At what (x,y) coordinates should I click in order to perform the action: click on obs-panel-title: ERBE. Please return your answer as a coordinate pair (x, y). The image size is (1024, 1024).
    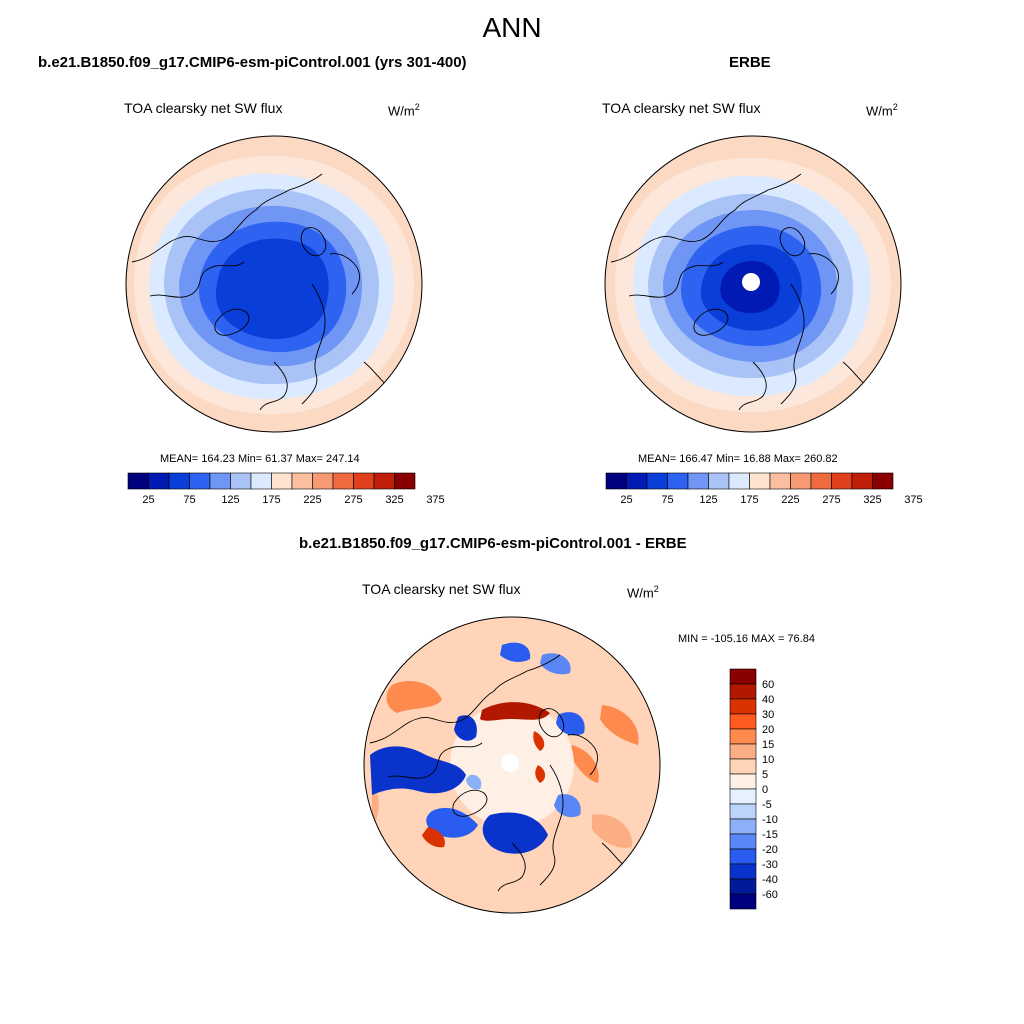
    Looking at the image, I should click on (750, 62).